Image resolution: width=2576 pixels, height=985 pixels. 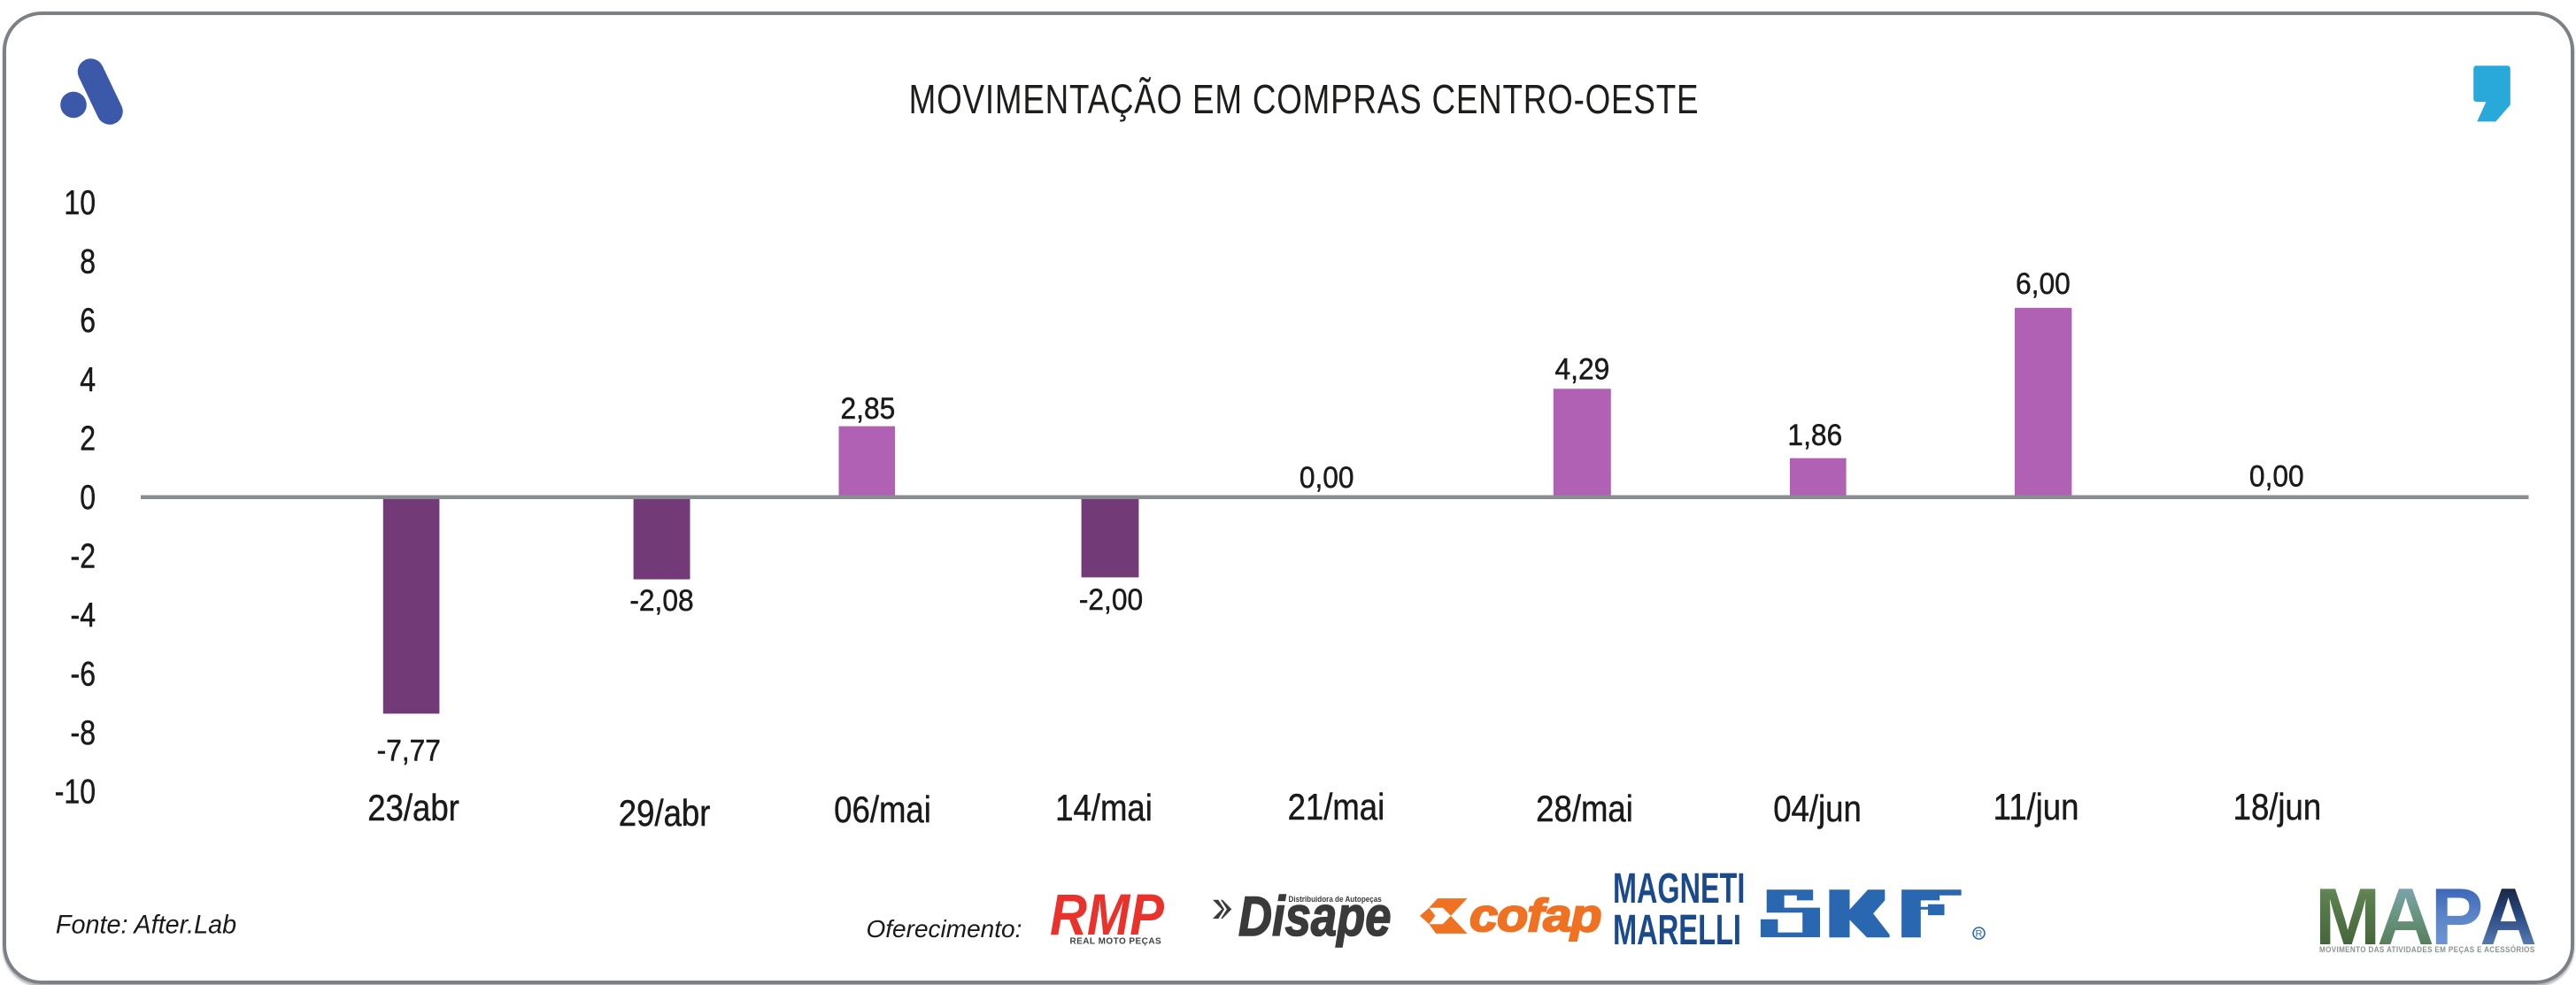 What do you see at coordinates (1111, 600) in the screenshot?
I see `svg-text: -2,00` at bounding box center [1111, 600].